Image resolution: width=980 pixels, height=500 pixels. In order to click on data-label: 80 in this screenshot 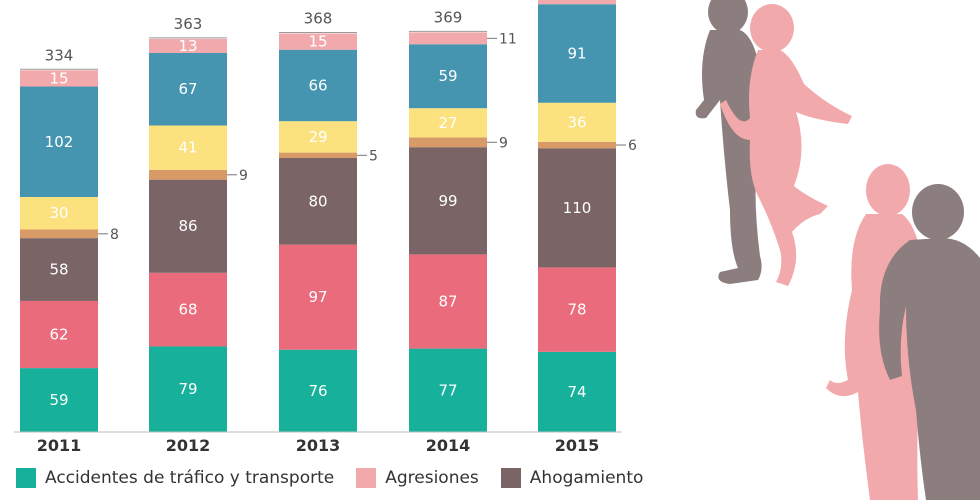, I will do `click(317, 201)`.